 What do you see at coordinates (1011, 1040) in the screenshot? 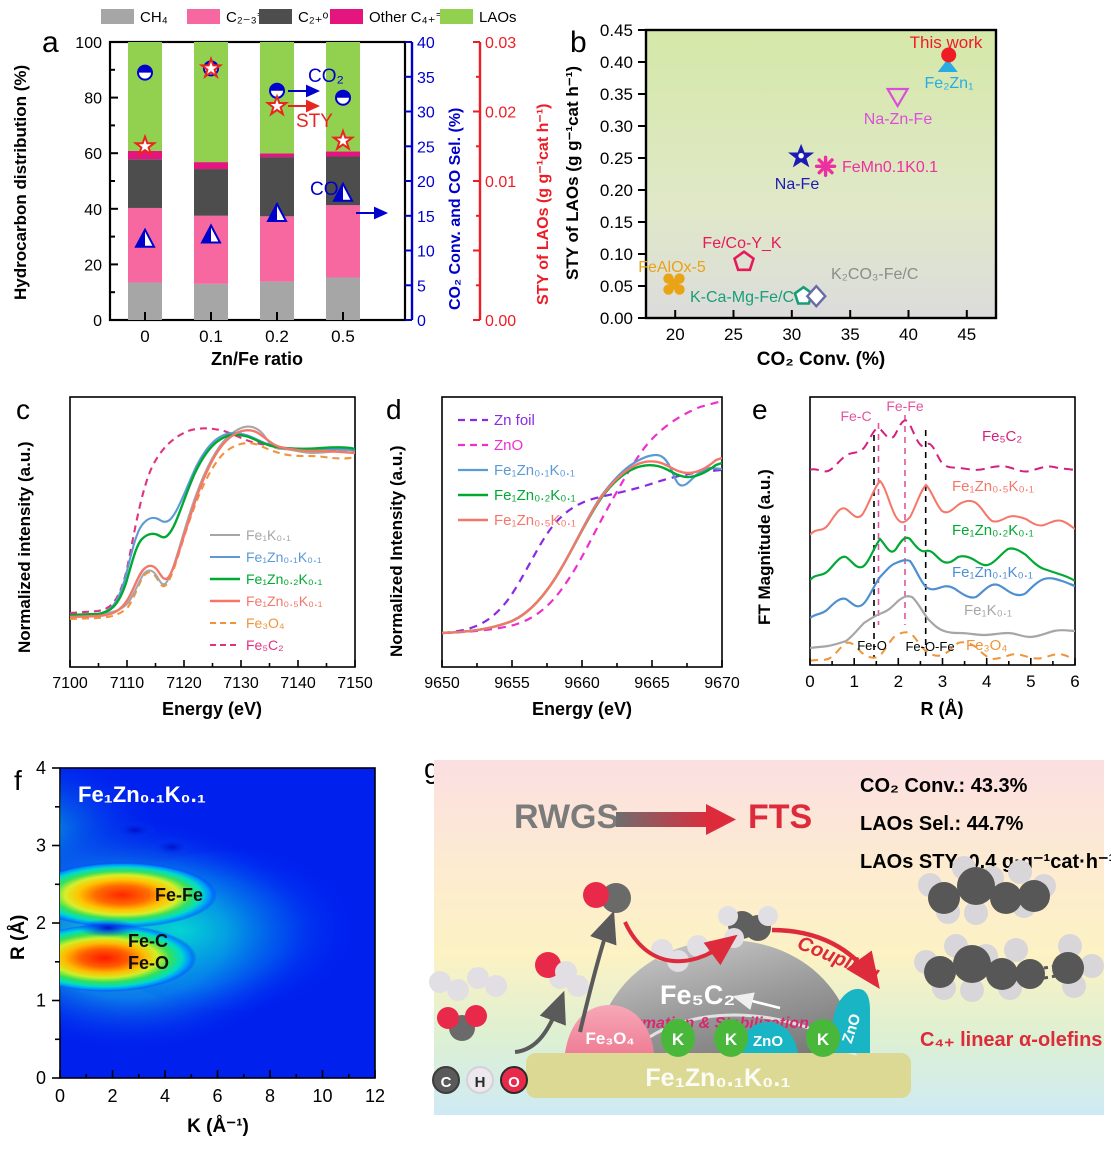
I see `panel-g-product-label: C₄₊ linear α-olefins` at bounding box center [1011, 1040].